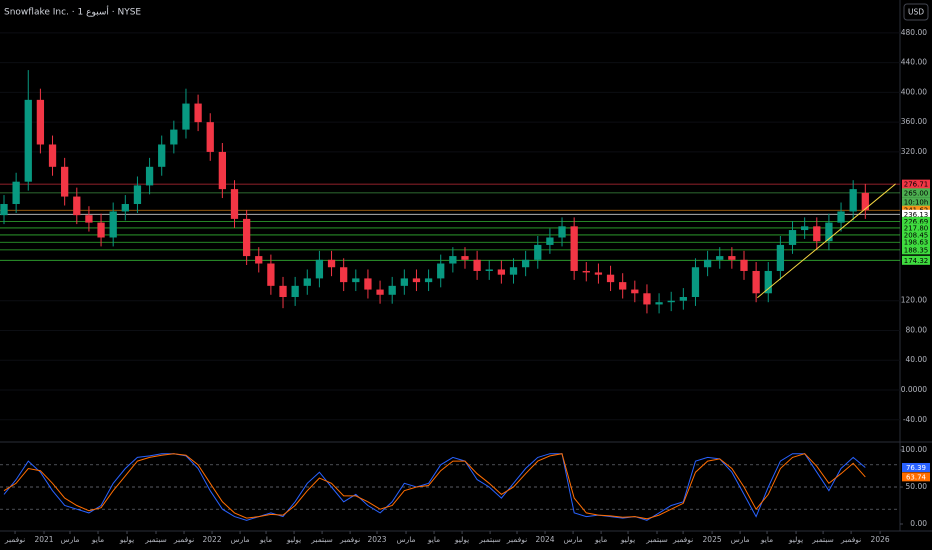  I want to click on level-label: 217.80, so click(916, 228).